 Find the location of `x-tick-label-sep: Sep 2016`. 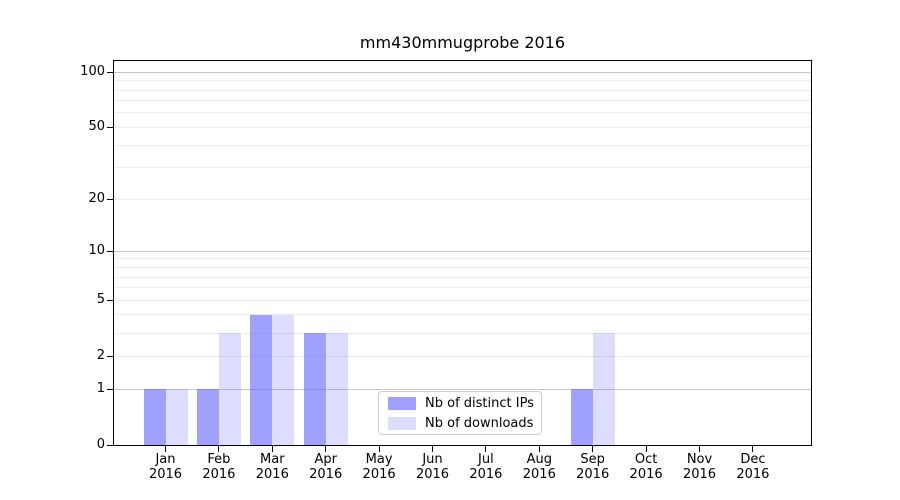

x-tick-label-sep: Sep 2016 is located at coordinates (593, 467).